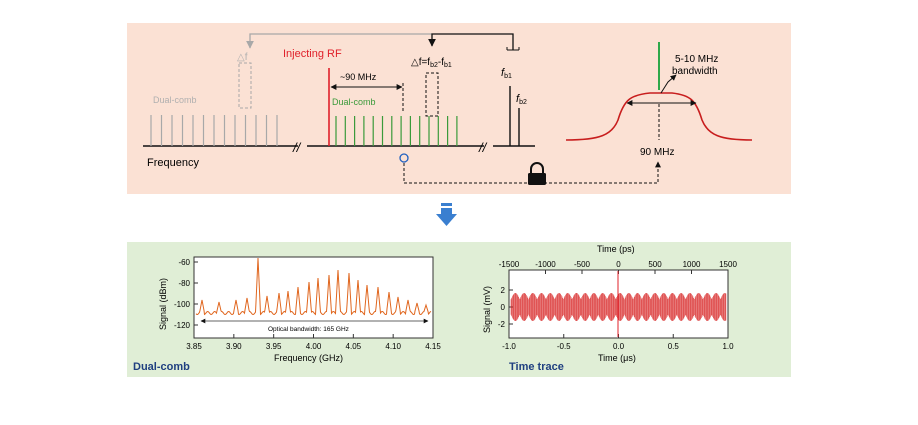 The image size is (918, 425). Describe the element at coordinates (358, 77) in the screenshot. I see `spacing-label: ~90 MHz` at that location.